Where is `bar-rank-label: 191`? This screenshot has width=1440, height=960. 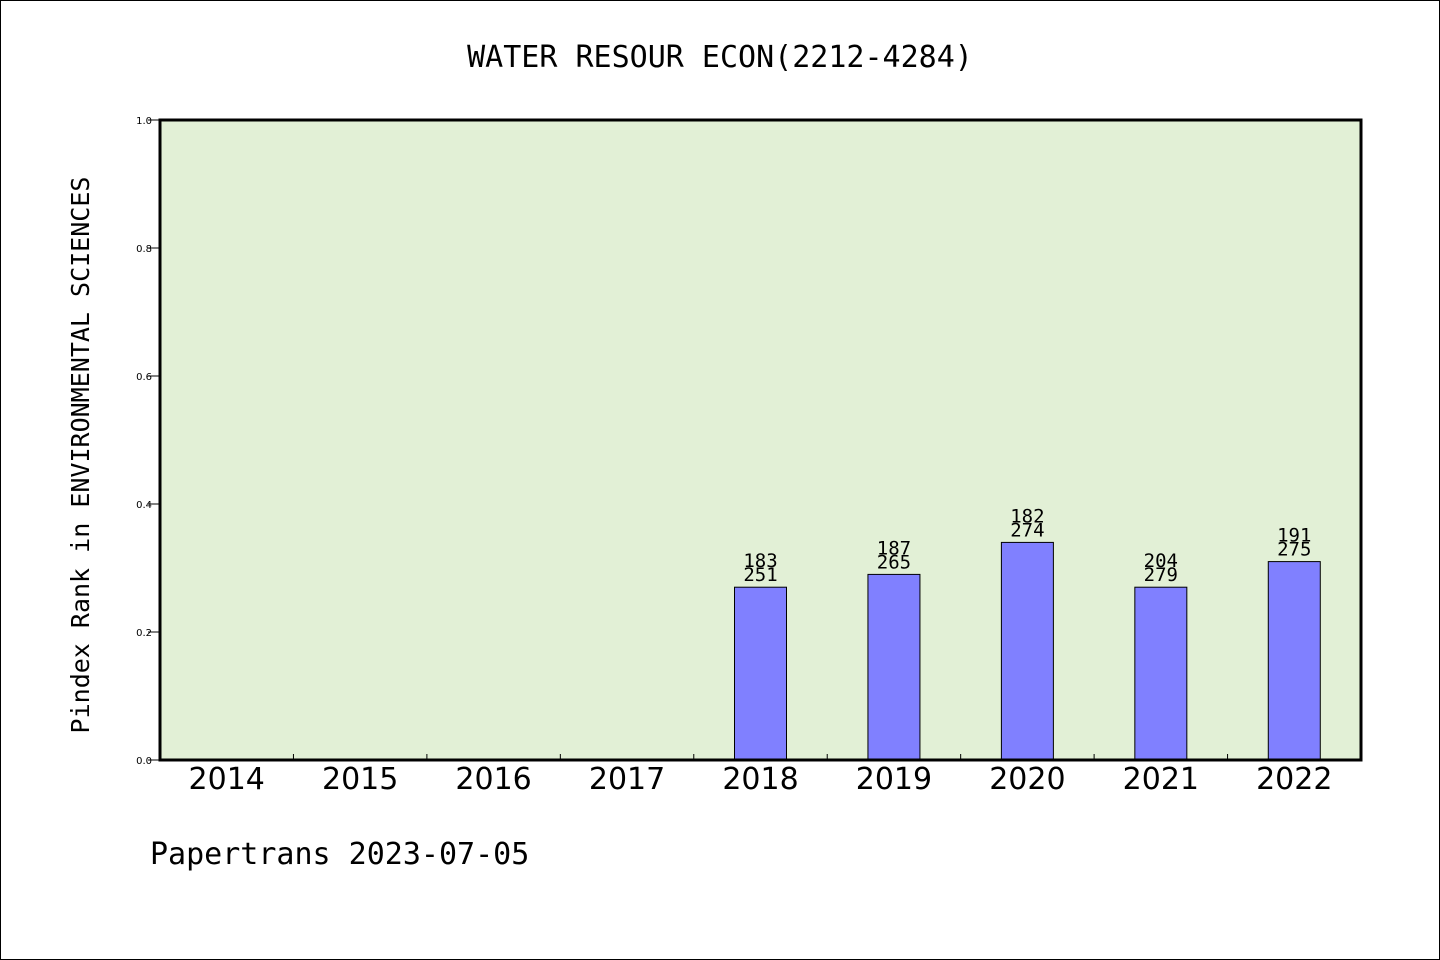 bar-rank-label: 191 is located at coordinates (1294, 536).